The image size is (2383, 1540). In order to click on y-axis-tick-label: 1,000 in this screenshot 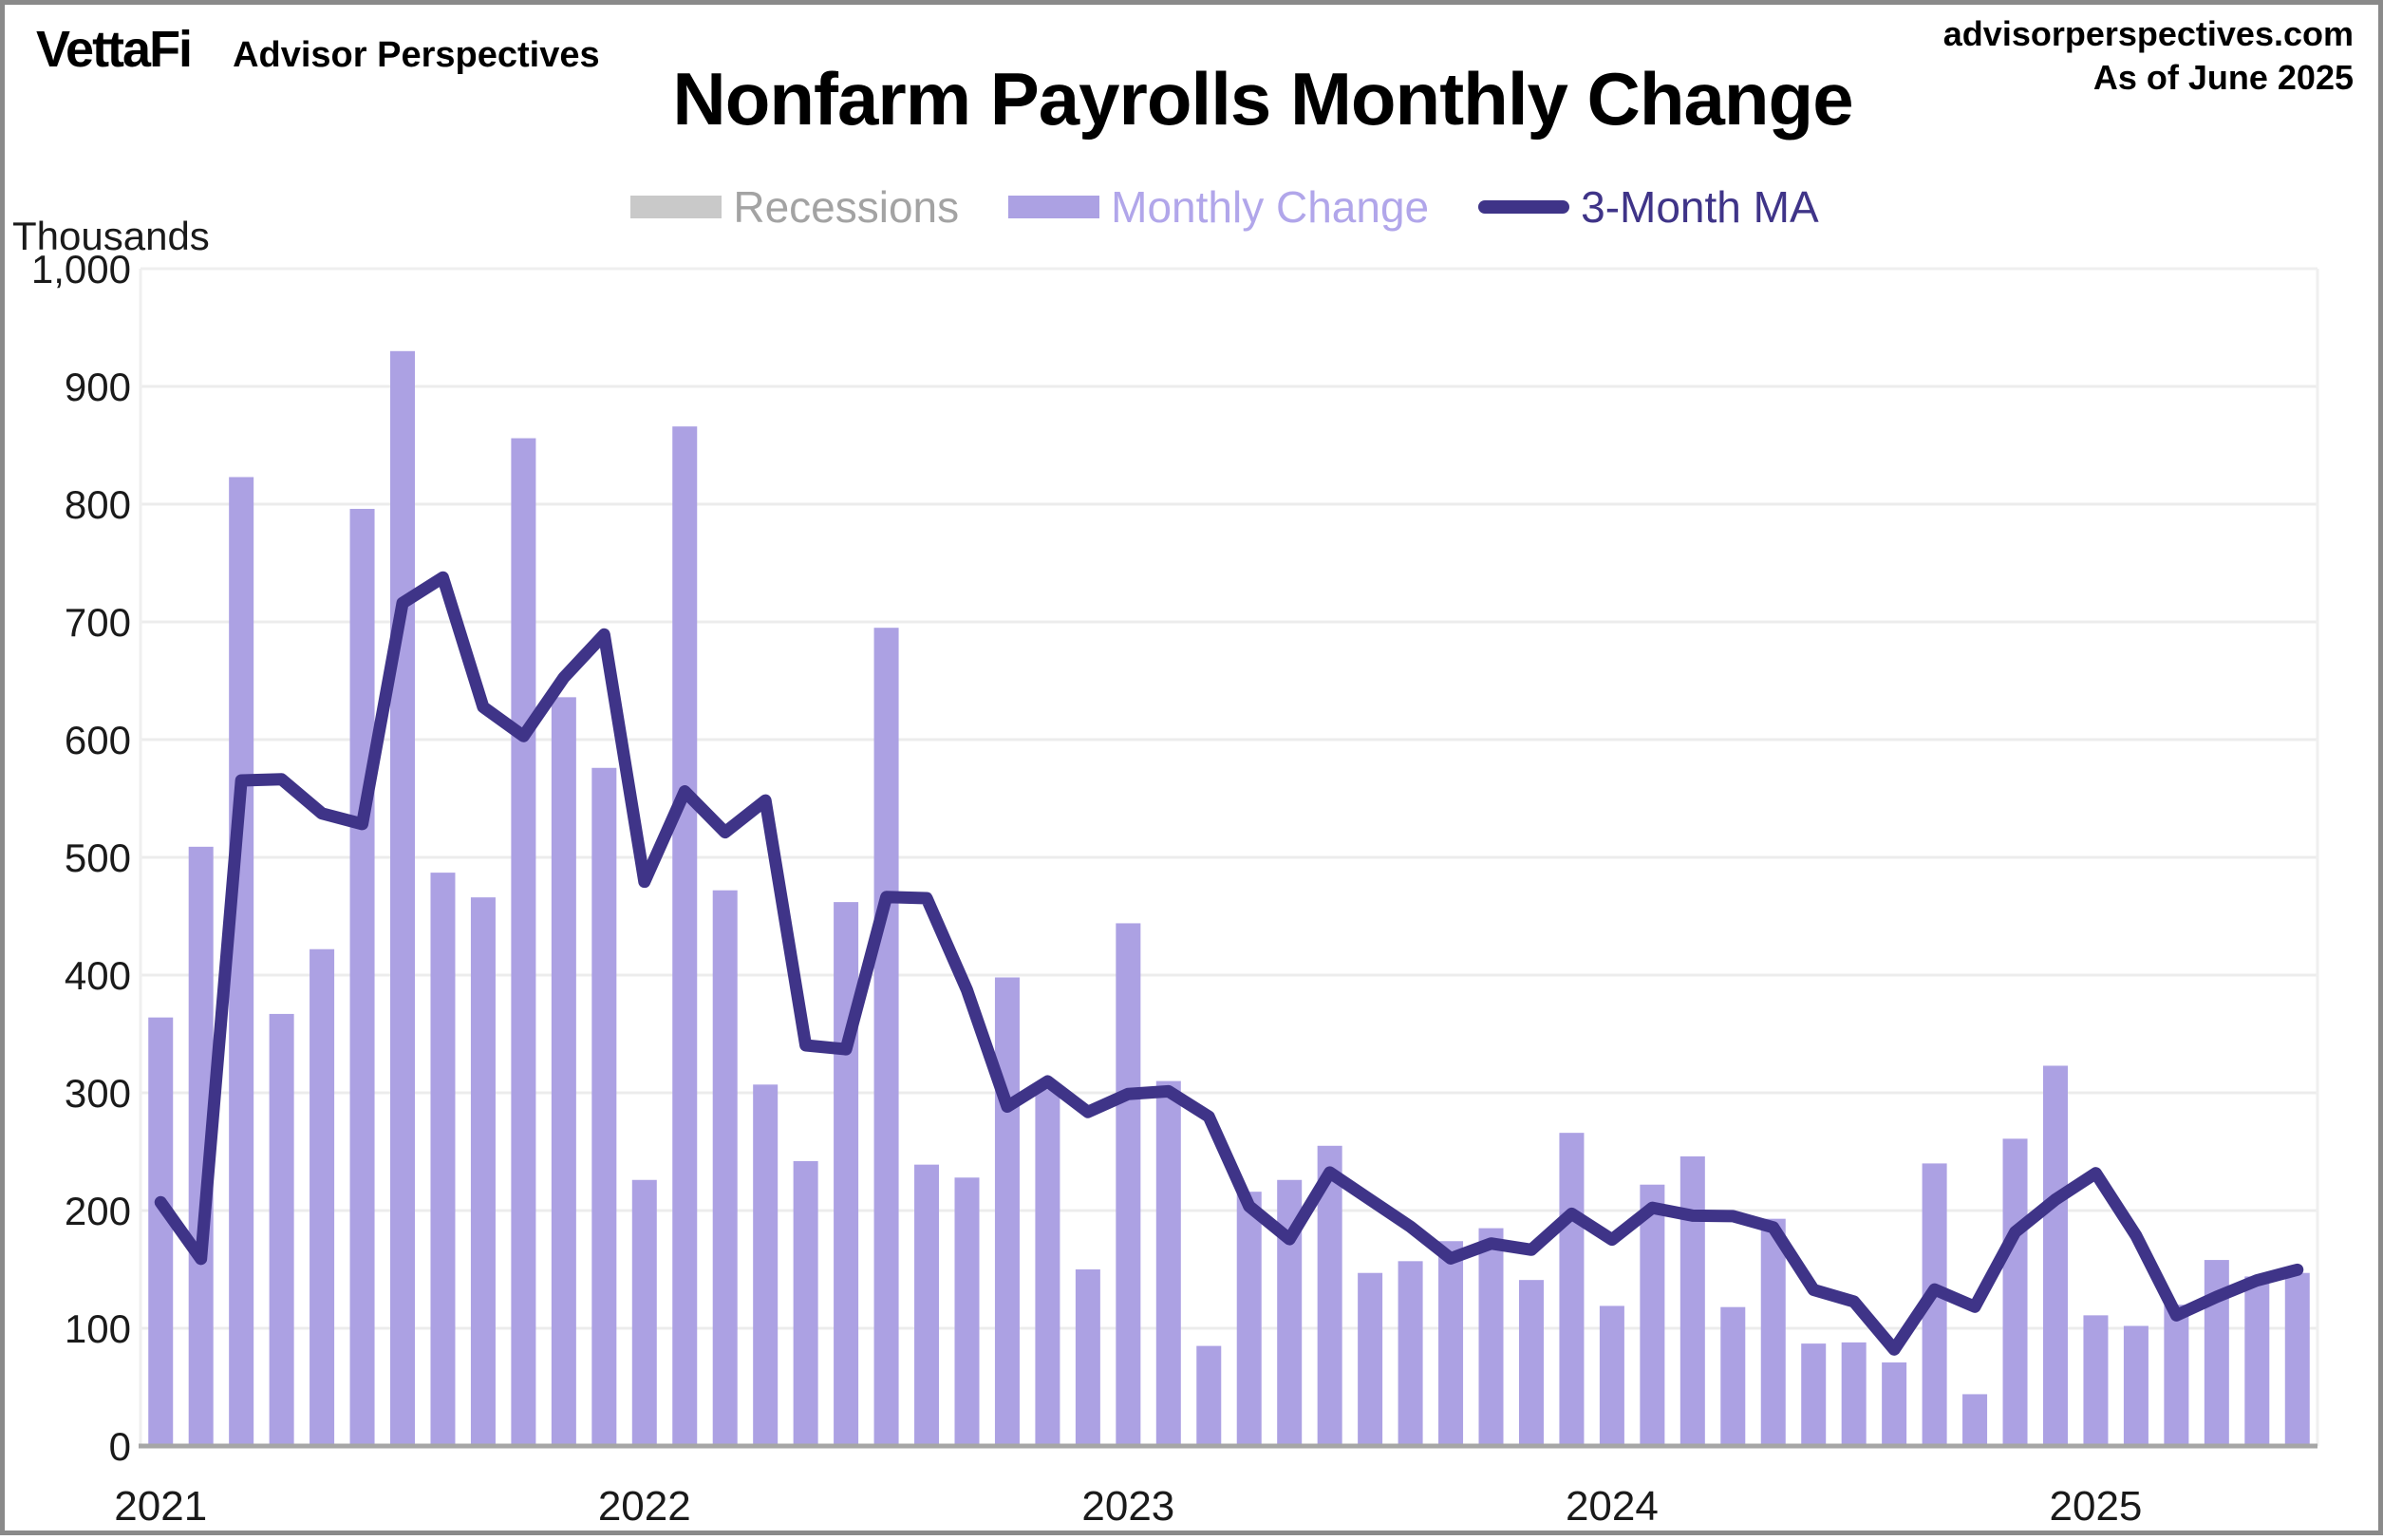, I will do `click(81, 269)`.